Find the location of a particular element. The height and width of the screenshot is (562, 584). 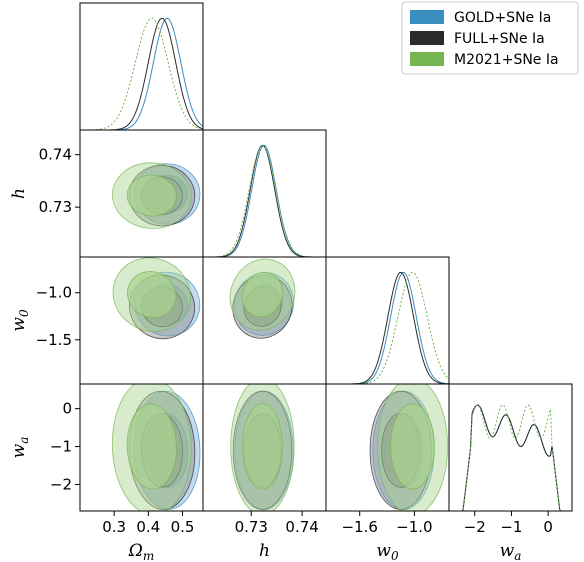

x-axis-label-Omega_m: Ωm is located at coordinates (141, 551).